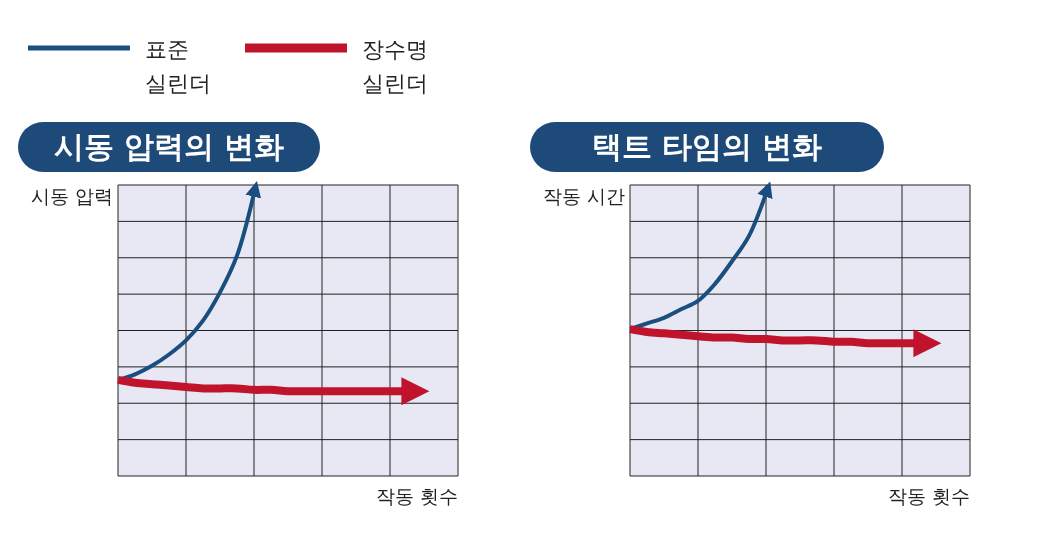 The image size is (1049, 548). Describe the element at coordinates (583, 196) in the screenshot. I see `y-axis-title: 작동 시간` at that location.